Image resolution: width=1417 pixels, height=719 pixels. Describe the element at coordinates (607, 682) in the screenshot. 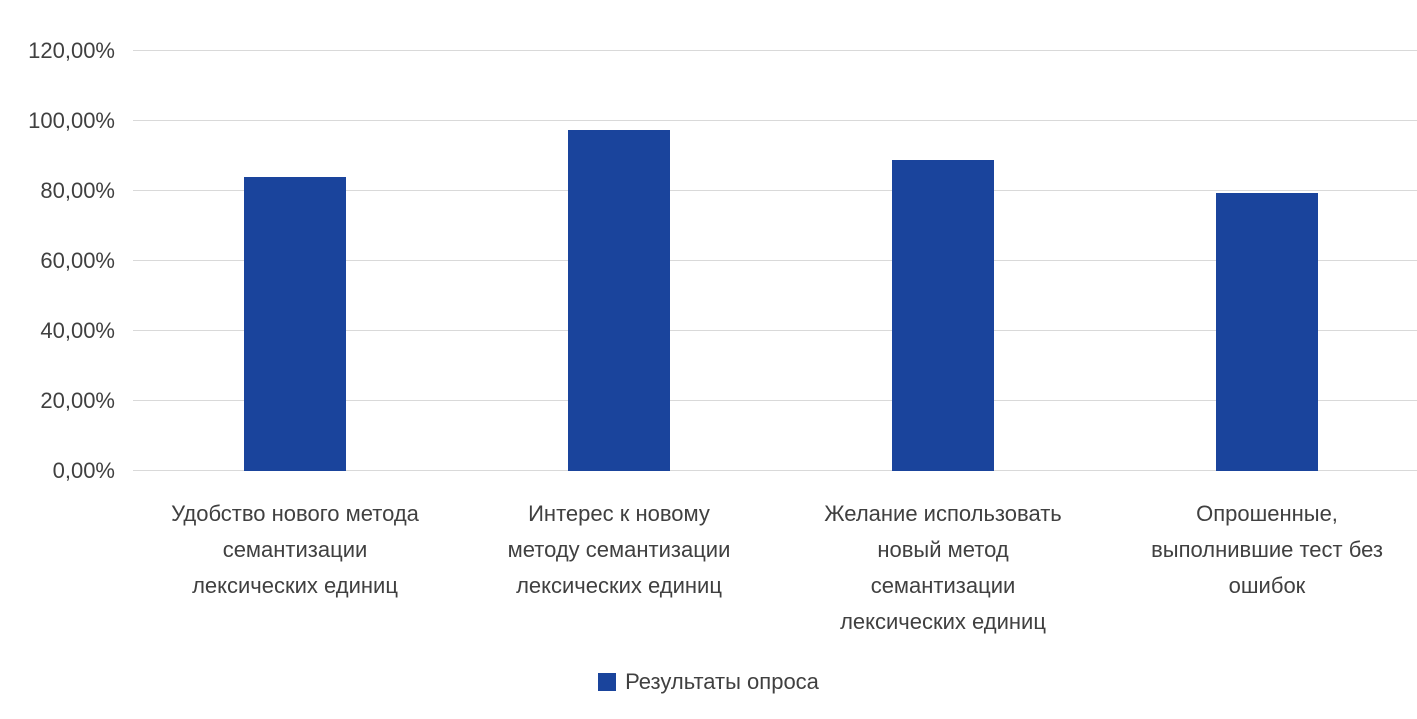

I see `legend-marker` at that location.